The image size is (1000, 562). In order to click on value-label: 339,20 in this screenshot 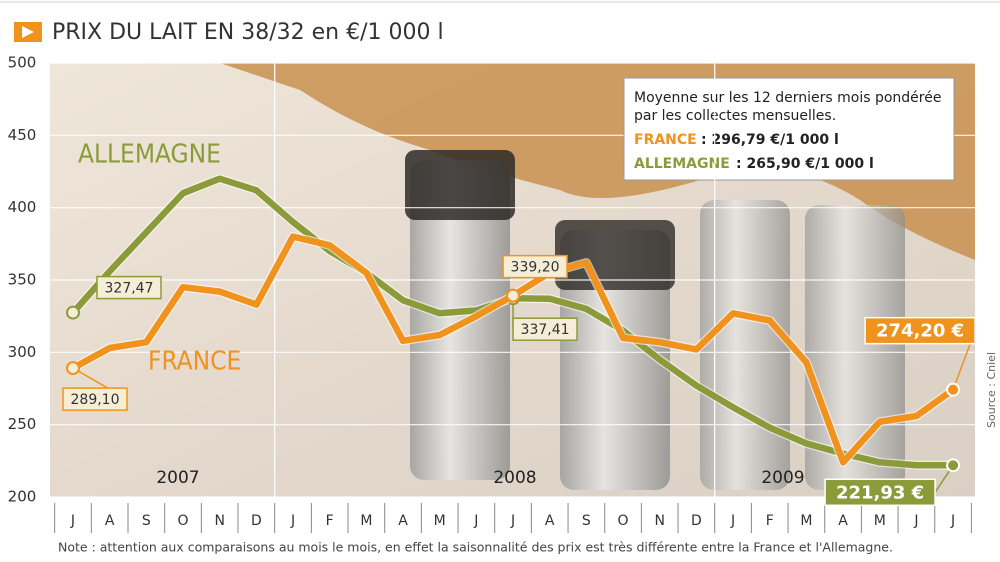, I will do `click(535, 268)`.